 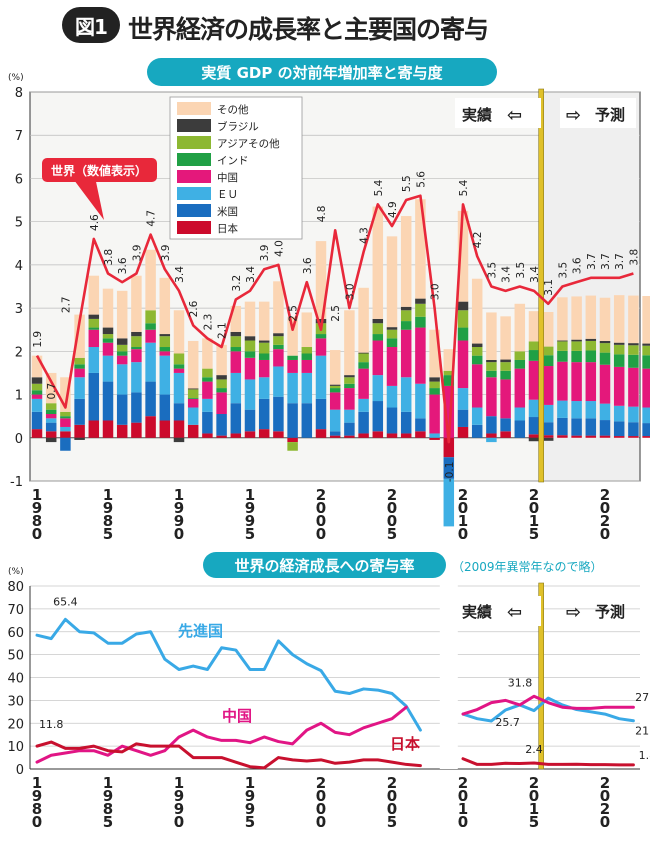 I want to click on era-actual-label: 実績, so click(x=477, y=115).